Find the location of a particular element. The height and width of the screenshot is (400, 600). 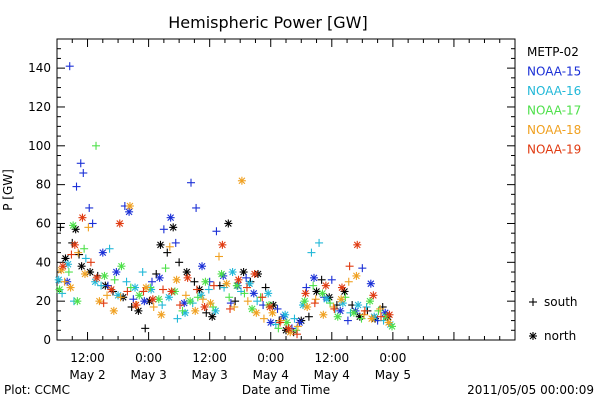

y-tick-label-7: 140 is located at coordinates (39, 68).